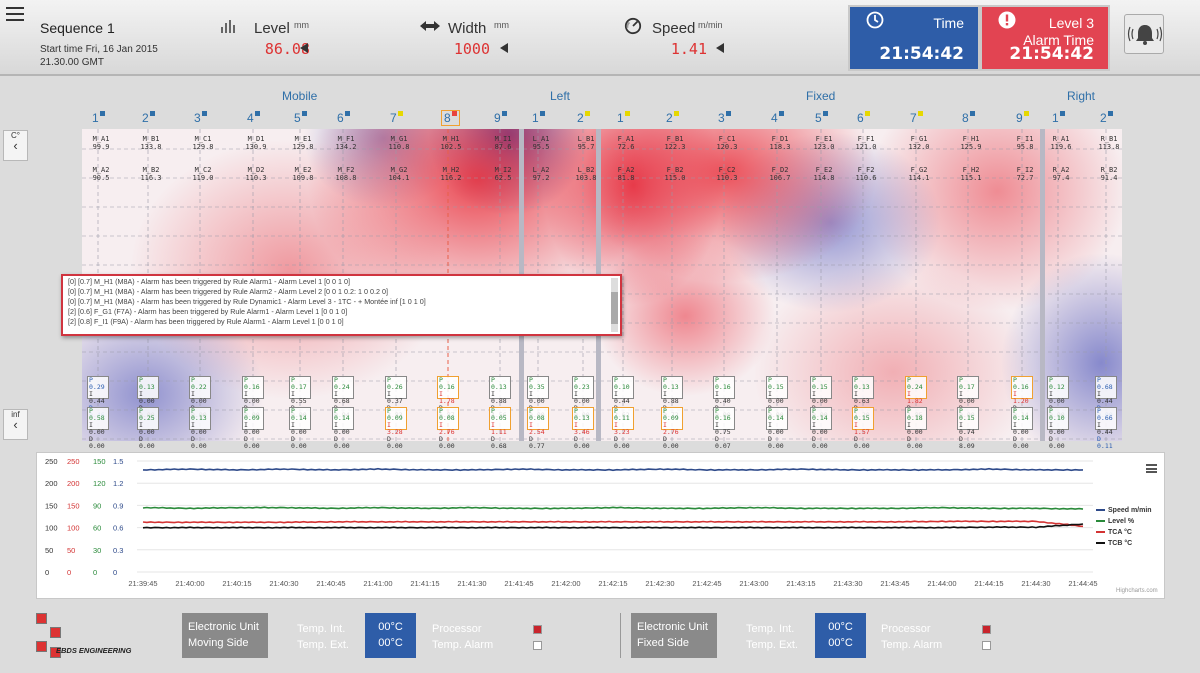 This screenshot has width=1200, height=673. Describe the element at coordinates (780, 174) in the screenshot. I see `sensor-reading: F_D2 106.7` at that location.